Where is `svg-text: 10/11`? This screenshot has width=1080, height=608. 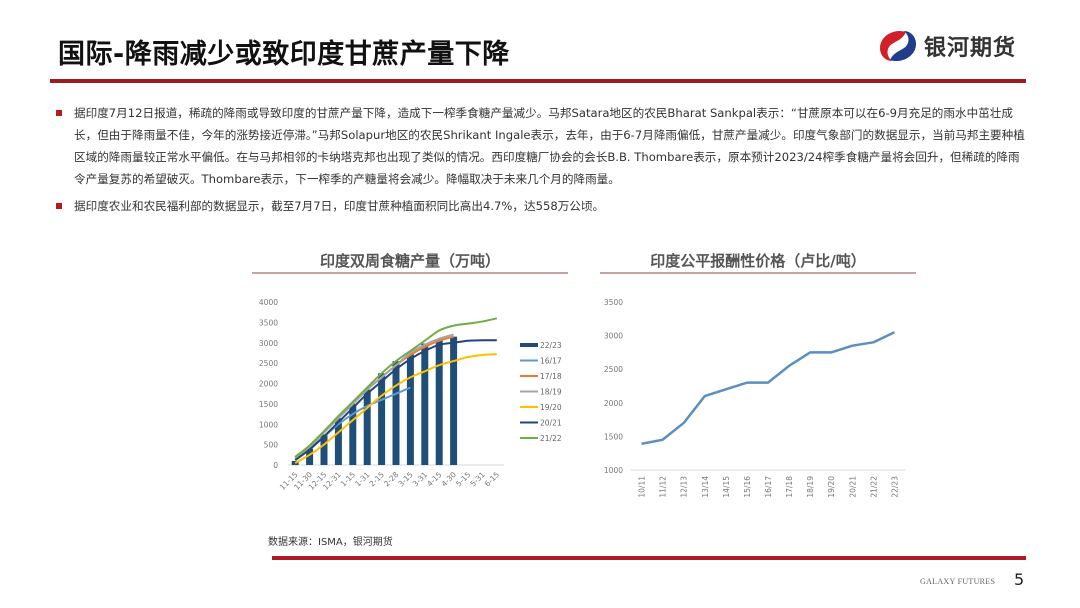
svg-text: 10/11 is located at coordinates (642, 487).